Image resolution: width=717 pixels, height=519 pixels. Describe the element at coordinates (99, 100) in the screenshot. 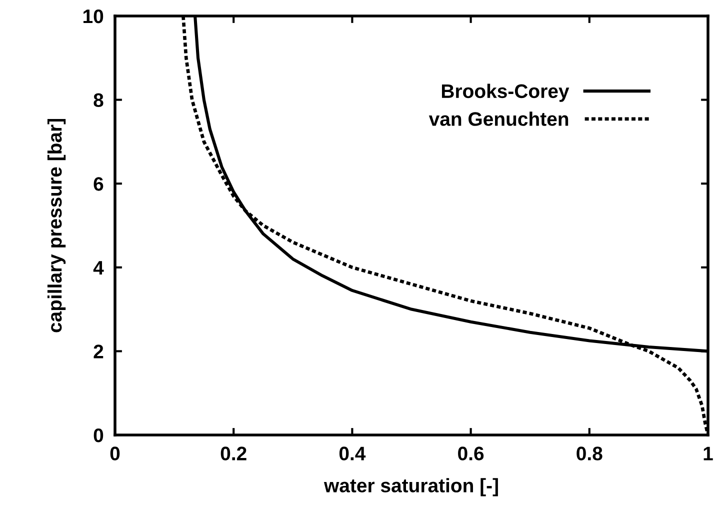

I see `y-tick-label: 8` at that location.